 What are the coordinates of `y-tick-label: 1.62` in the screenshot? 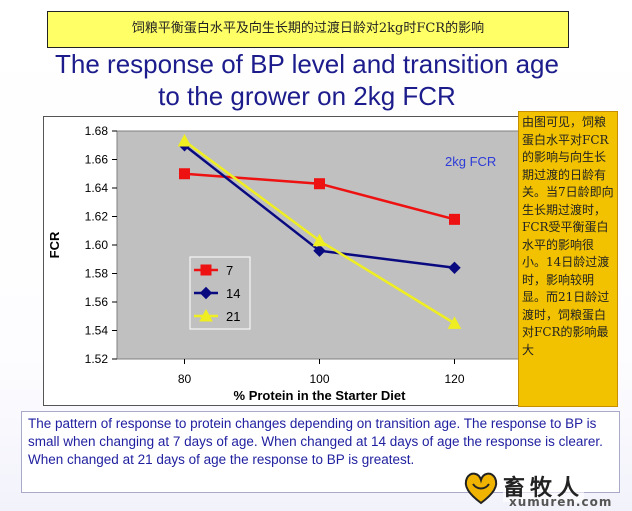 It's located at (97, 217).